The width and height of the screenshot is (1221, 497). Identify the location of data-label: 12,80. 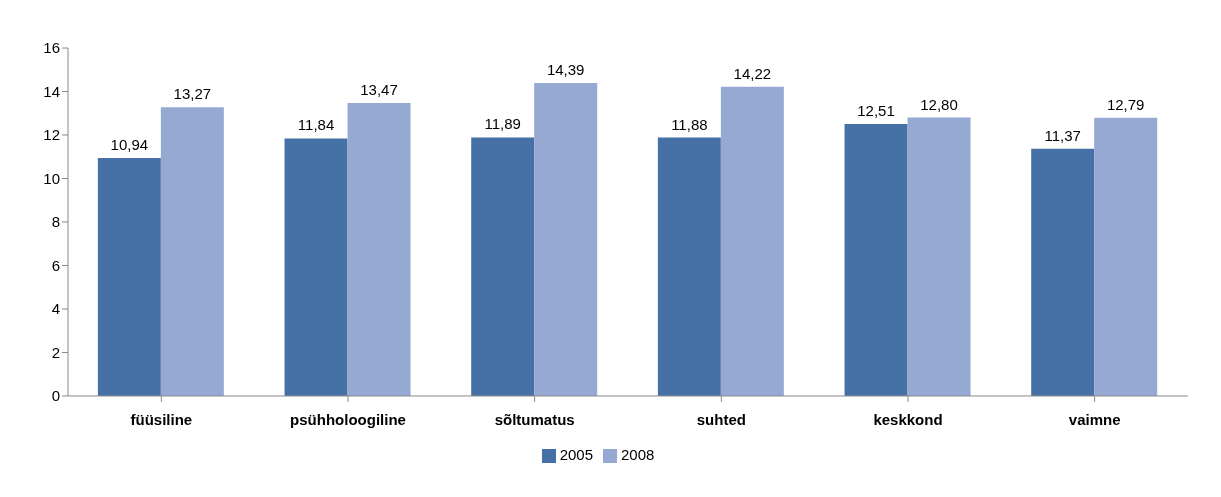
(939, 104).